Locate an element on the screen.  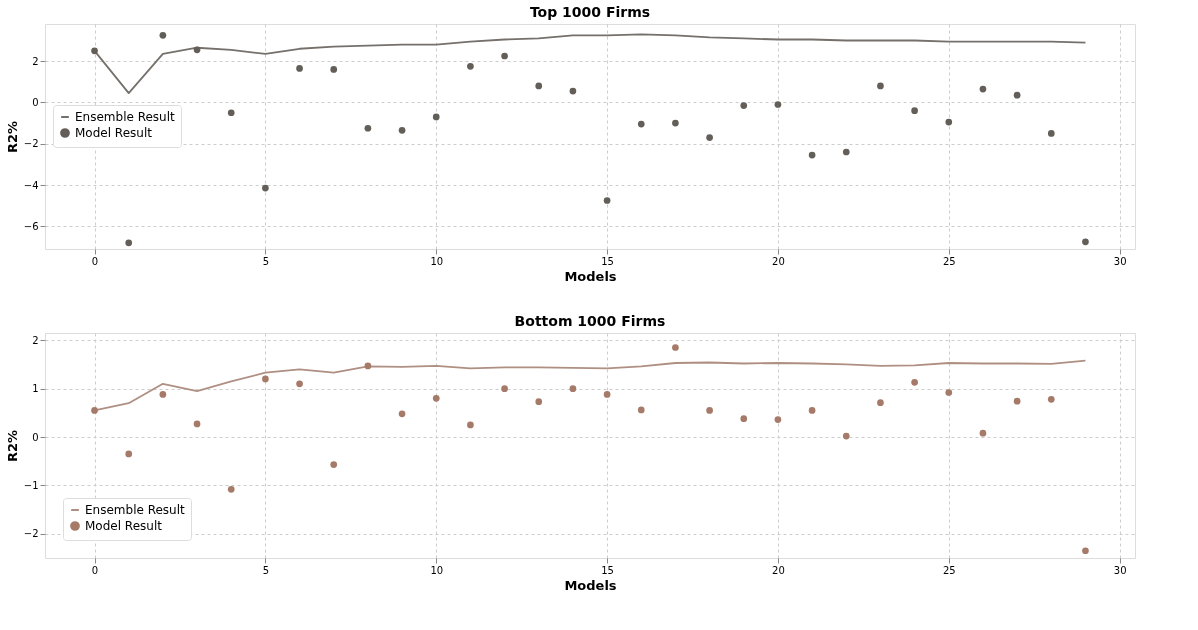
y-tick-label: −1 is located at coordinates (31, 485).